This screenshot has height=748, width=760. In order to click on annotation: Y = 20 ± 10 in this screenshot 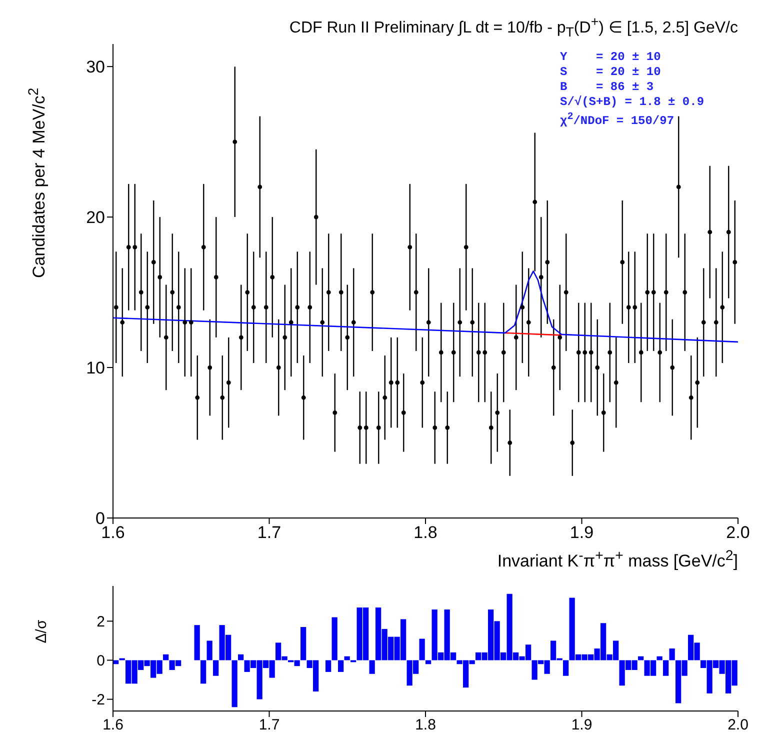, I will do `click(611, 57)`.